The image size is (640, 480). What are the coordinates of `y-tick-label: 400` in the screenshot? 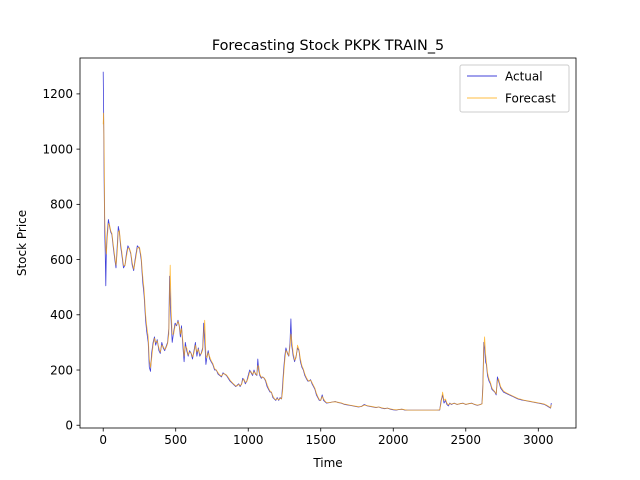 It's located at (61, 315).